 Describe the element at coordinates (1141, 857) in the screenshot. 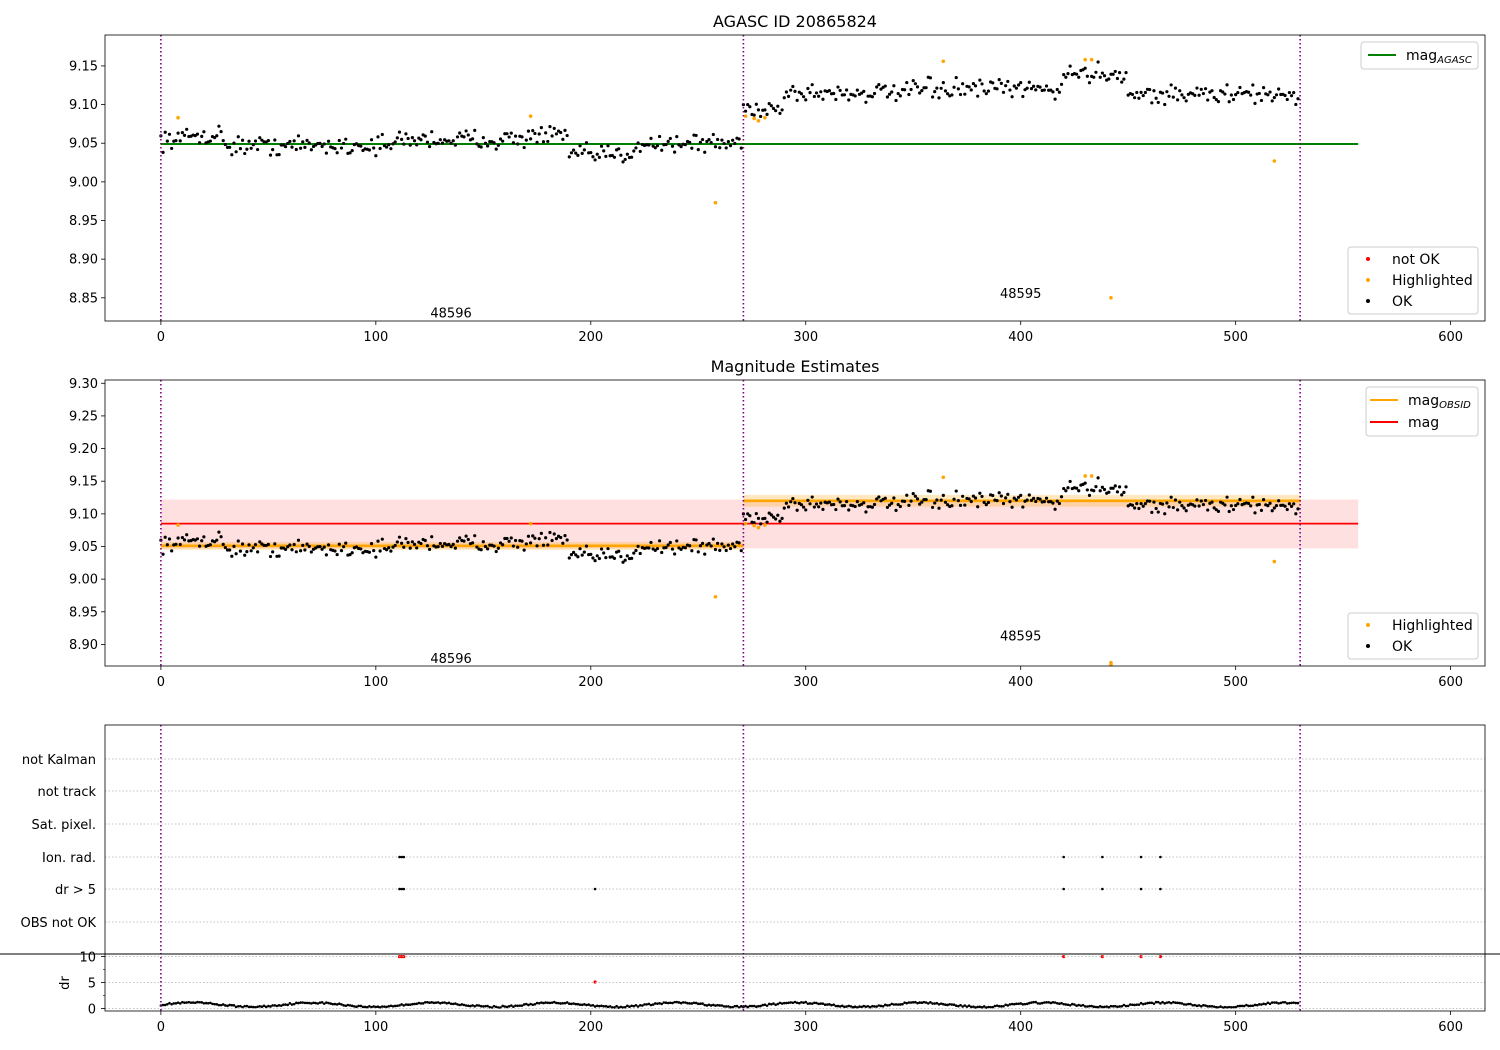

I see `flag-point` at that location.